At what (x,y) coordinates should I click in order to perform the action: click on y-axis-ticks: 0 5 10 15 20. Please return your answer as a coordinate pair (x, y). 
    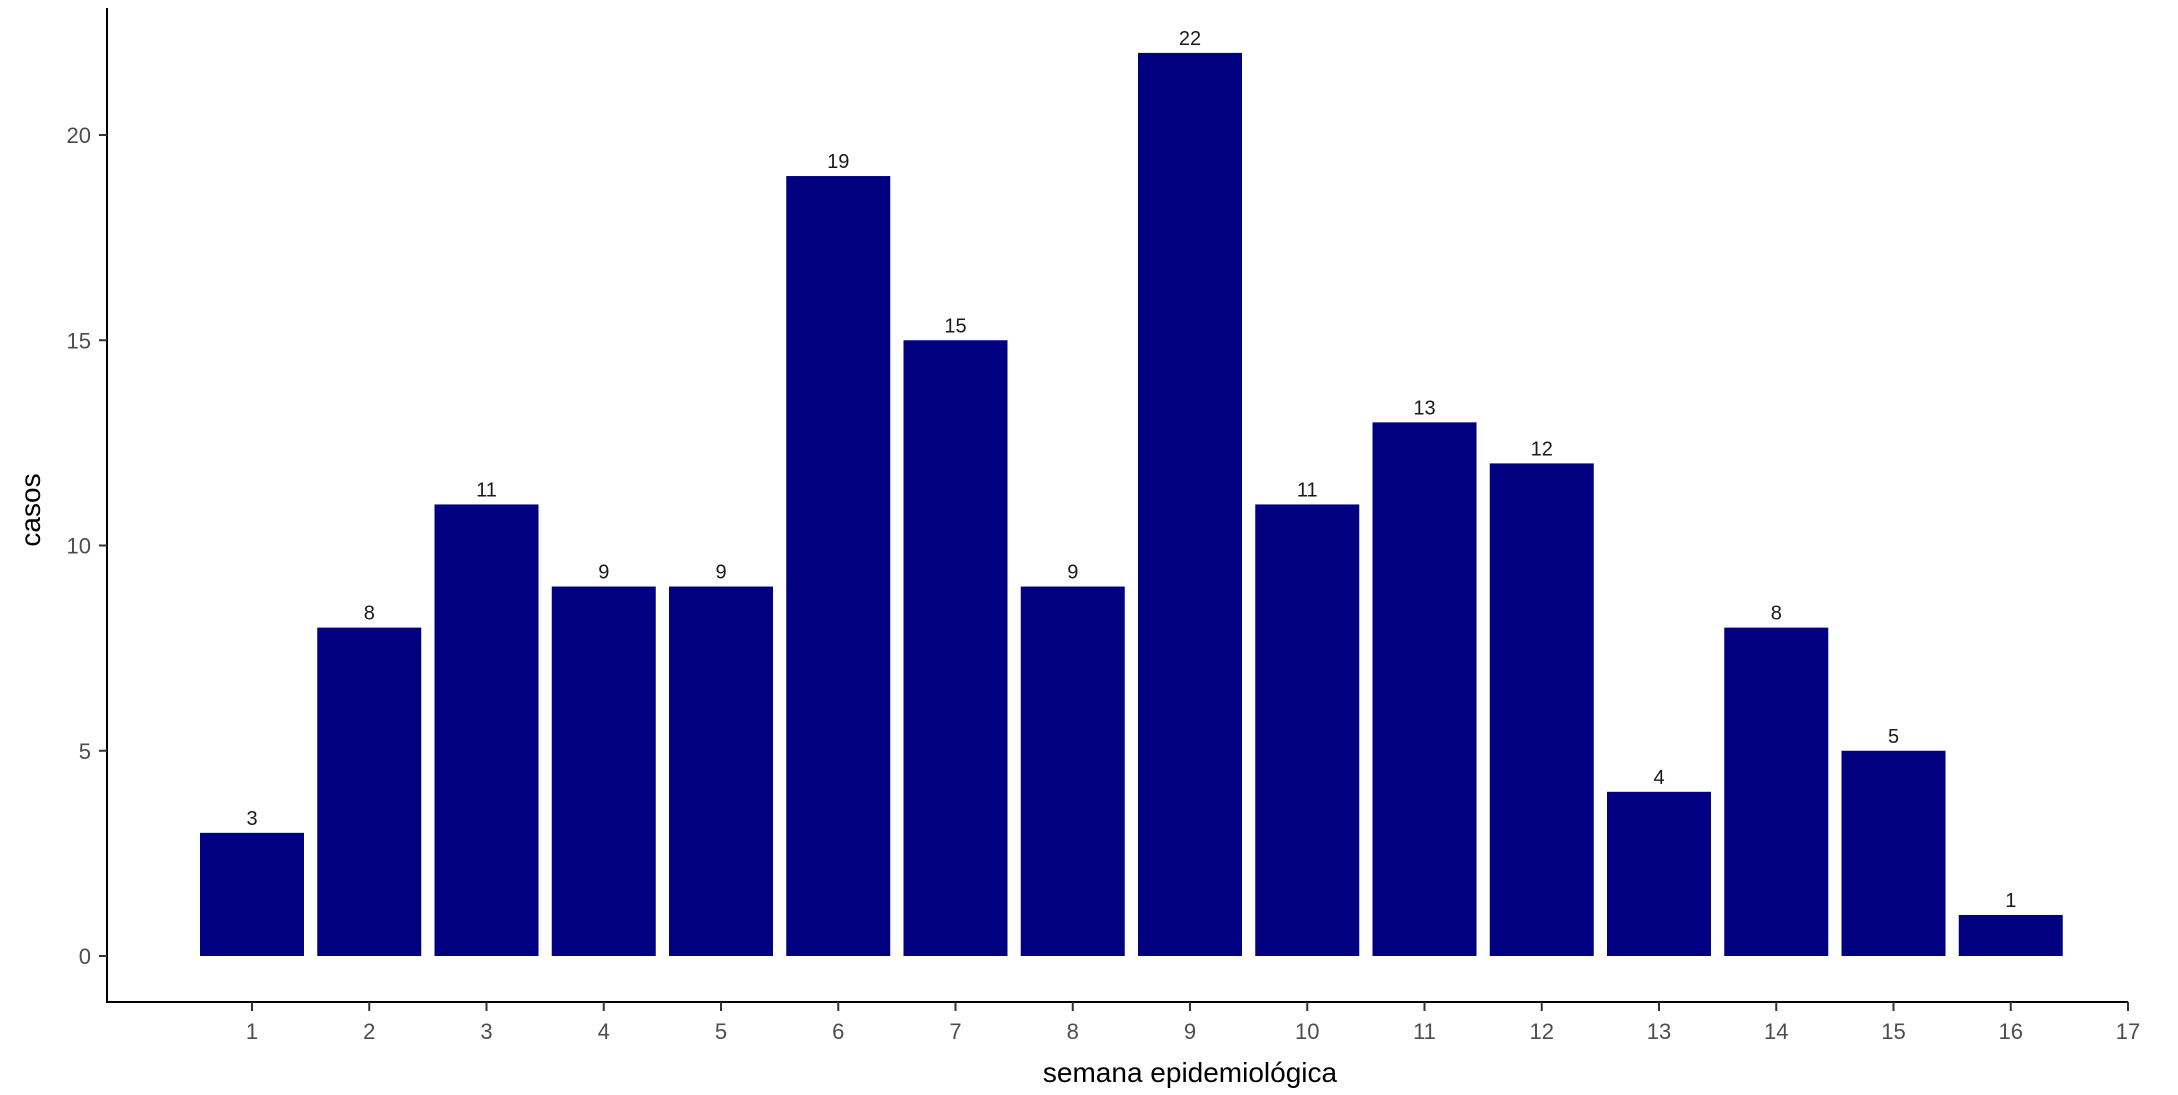
    Looking at the image, I should click on (87, 546).